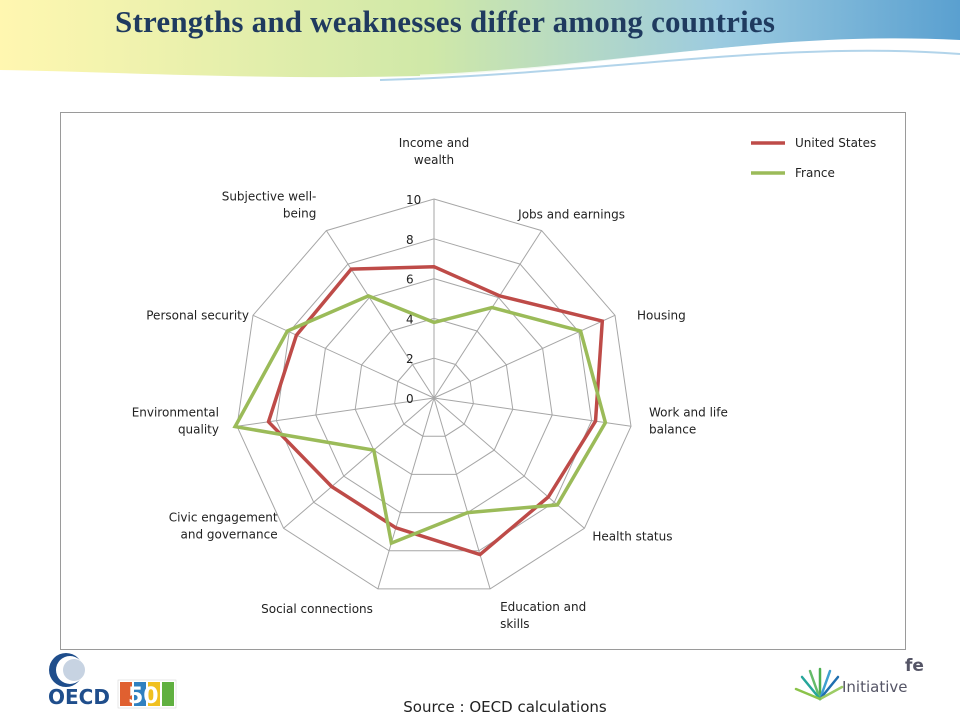  Describe the element at coordinates (410, 359) in the screenshot. I see `tick-label: 2` at that location.